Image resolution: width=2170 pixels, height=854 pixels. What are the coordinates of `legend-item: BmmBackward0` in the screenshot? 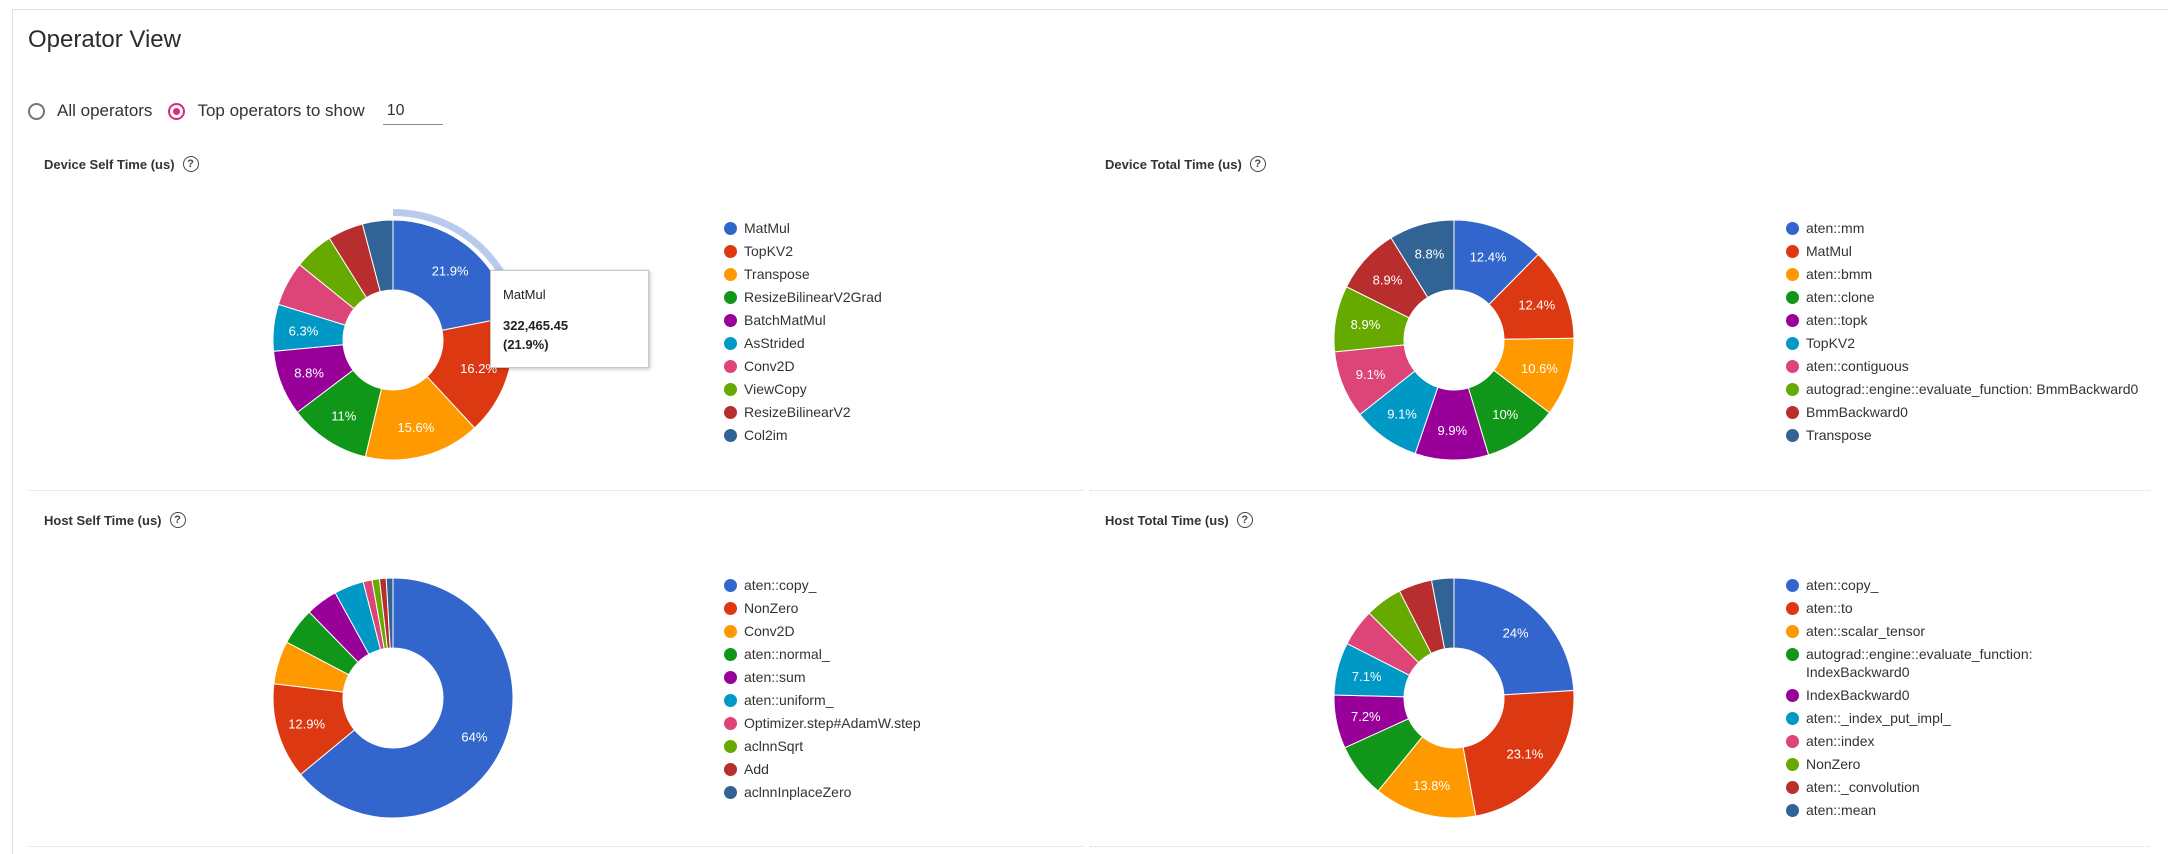 It's located at (1962, 412).